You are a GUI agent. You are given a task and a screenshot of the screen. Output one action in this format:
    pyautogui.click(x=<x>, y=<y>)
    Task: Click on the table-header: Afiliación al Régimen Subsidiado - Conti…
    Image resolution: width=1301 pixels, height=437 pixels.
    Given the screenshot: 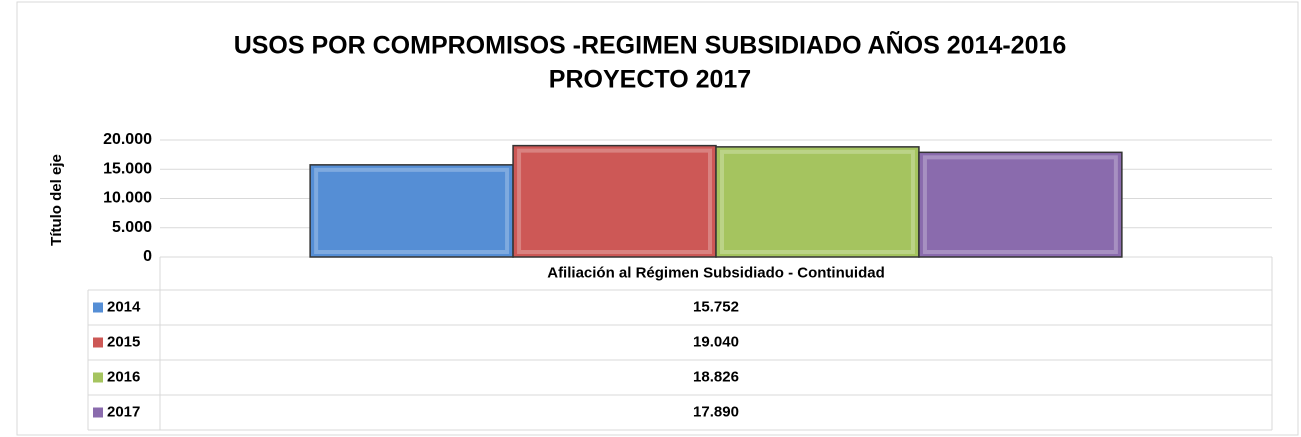 What is the action you would take?
    pyautogui.click(x=716, y=272)
    